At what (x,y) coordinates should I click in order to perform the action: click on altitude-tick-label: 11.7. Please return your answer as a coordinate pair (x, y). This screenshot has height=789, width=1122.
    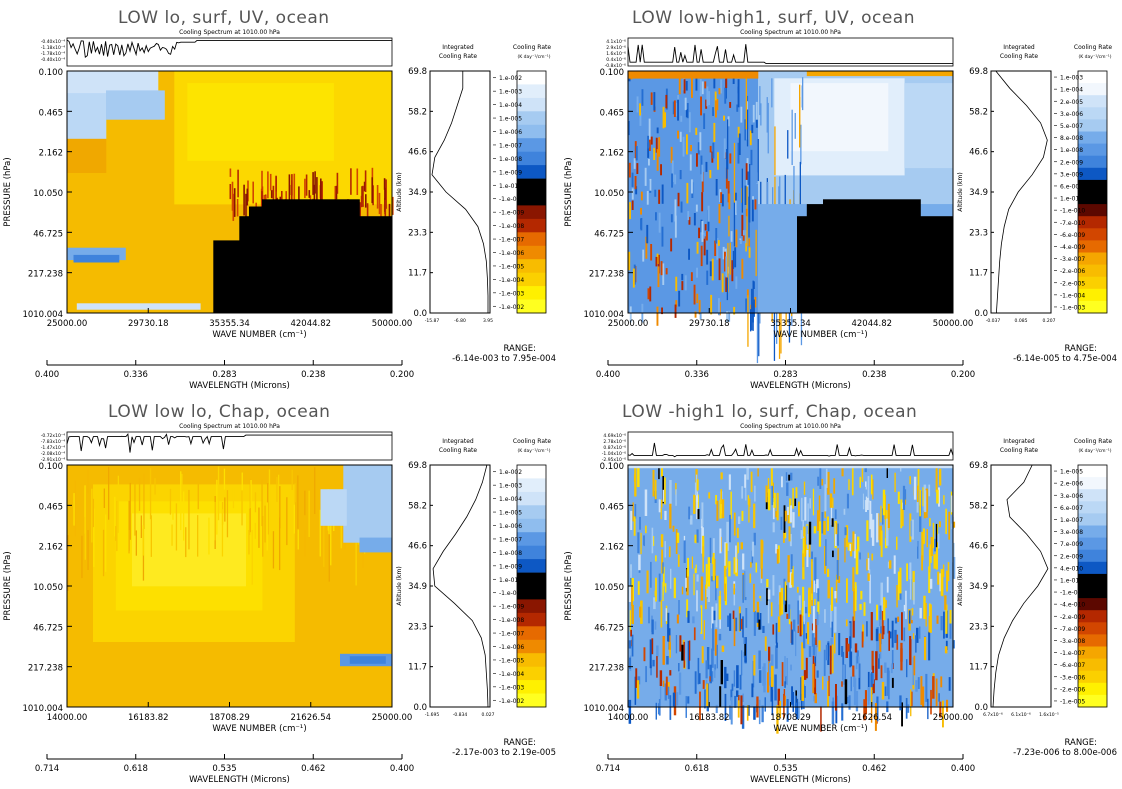
    Looking at the image, I should click on (417, 668).